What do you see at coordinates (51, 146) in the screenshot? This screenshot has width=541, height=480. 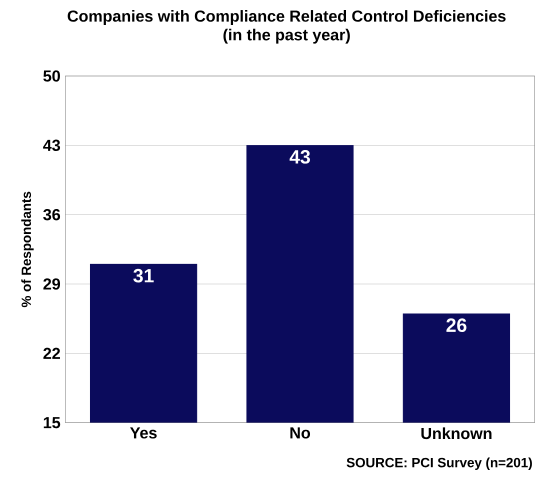 I see `y-tick-label: 43` at bounding box center [51, 146].